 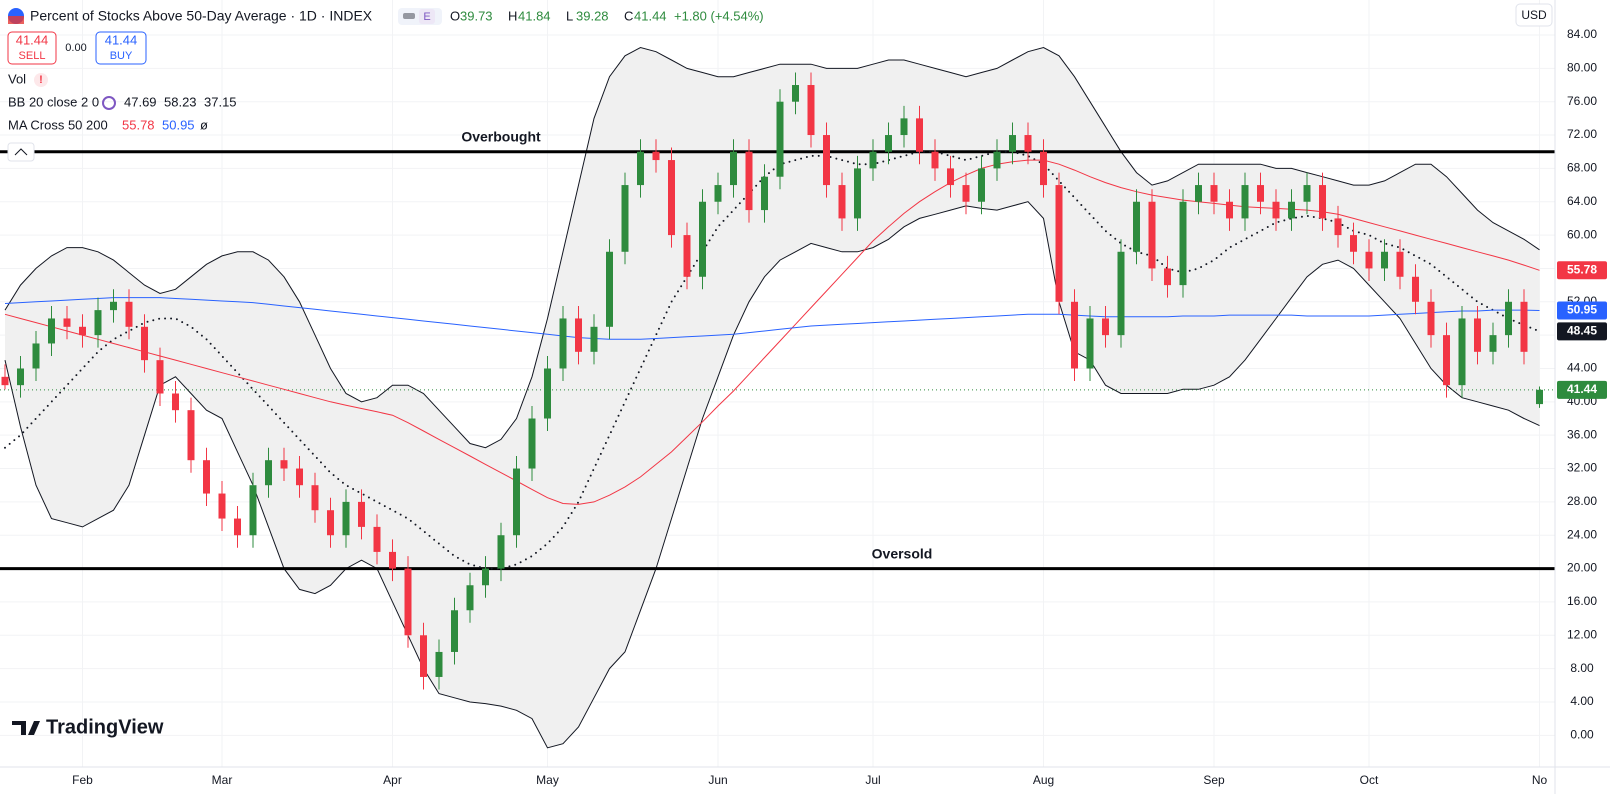 What do you see at coordinates (1582, 668) in the screenshot?
I see `y-tick-label: 8.00` at bounding box center [1582, 668].